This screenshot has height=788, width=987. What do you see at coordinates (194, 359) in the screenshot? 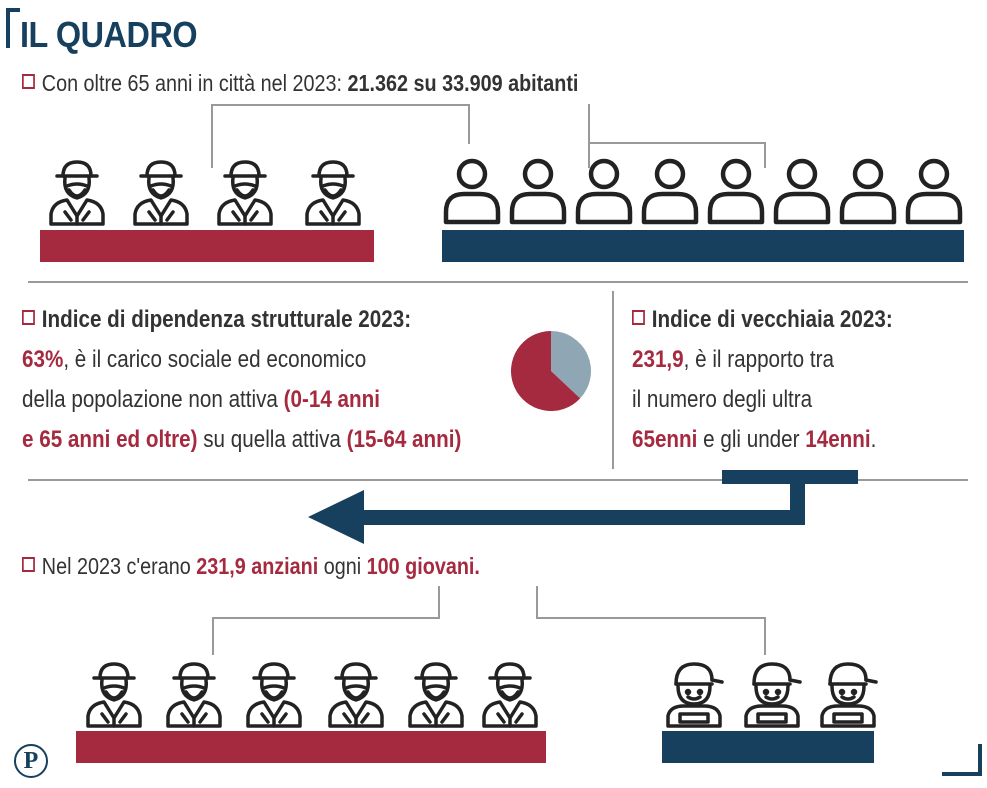
I see `dependency-line-1: 63%, è il carico sociale ed economico` at bounding box center [194, 359].